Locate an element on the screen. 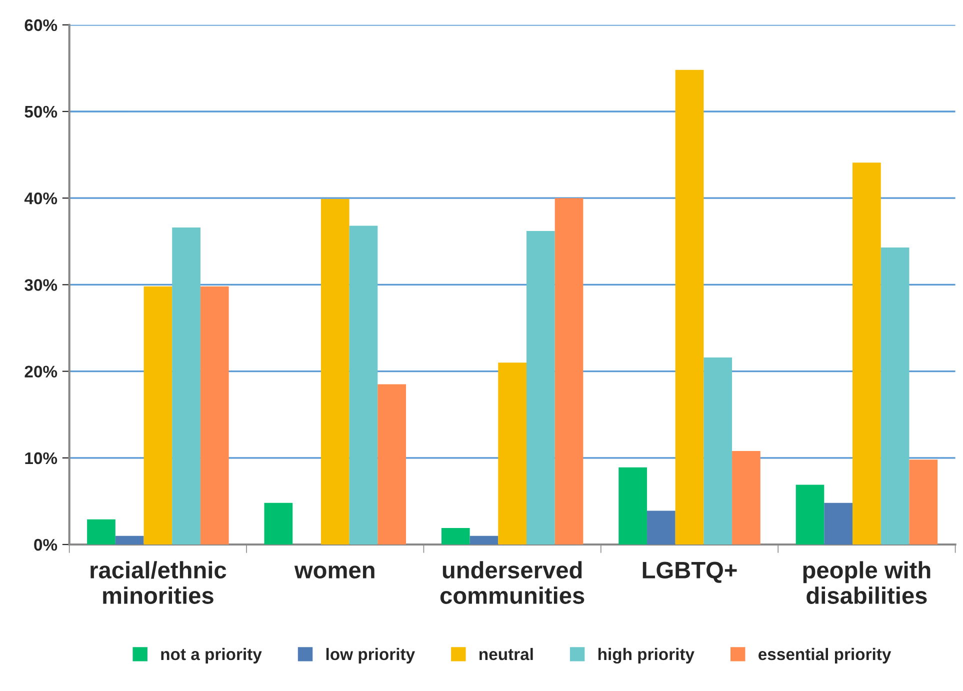 The image size is (963, 691). legend-label: low priority is located at coordinates (370, 656).